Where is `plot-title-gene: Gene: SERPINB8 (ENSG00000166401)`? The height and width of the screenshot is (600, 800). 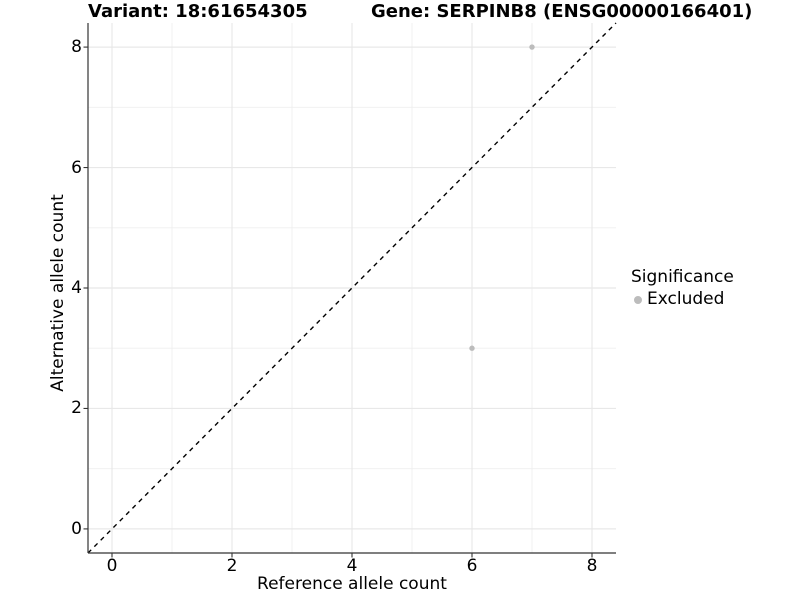
plot-title-gene: Gene: SERPINB8 (ENSG00000166401) is located at coordinates (562, 11).